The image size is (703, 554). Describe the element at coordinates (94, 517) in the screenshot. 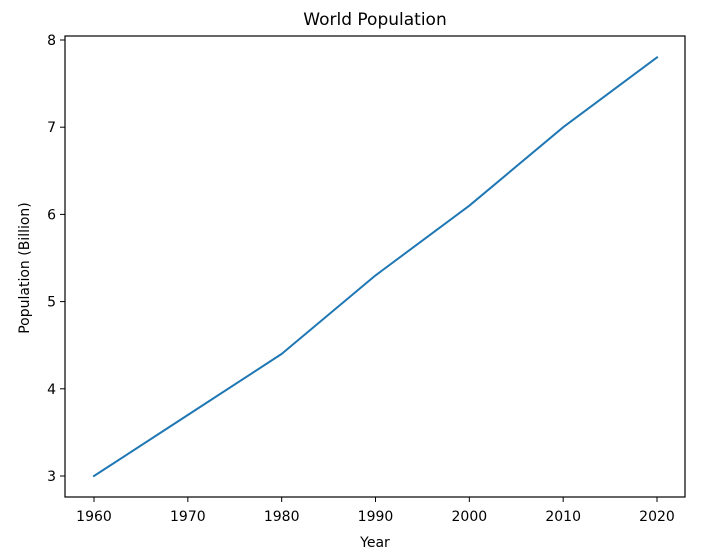

I see `x-tick-label: 1960` at that location.